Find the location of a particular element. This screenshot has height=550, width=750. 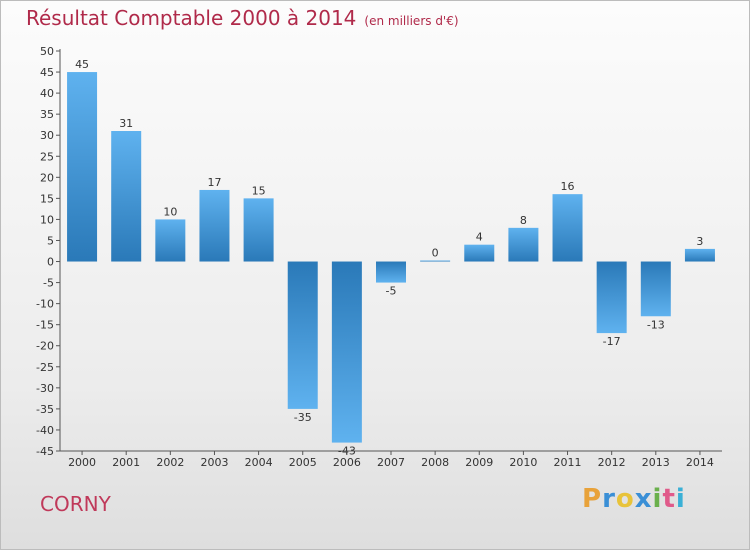

data-label-2000: 45 is located at coordinates (82, 64).